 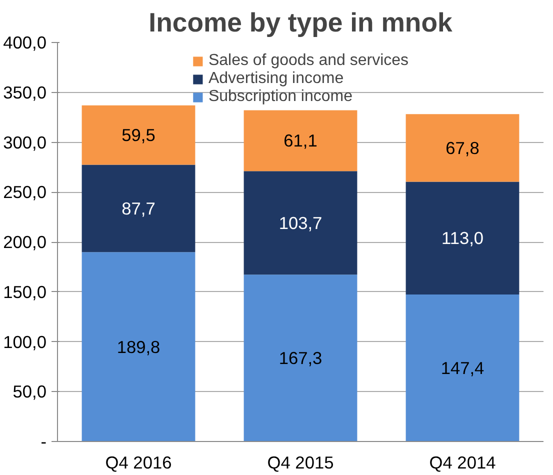 I want to click on y-tick-label: -, so click(x=43, y=442).